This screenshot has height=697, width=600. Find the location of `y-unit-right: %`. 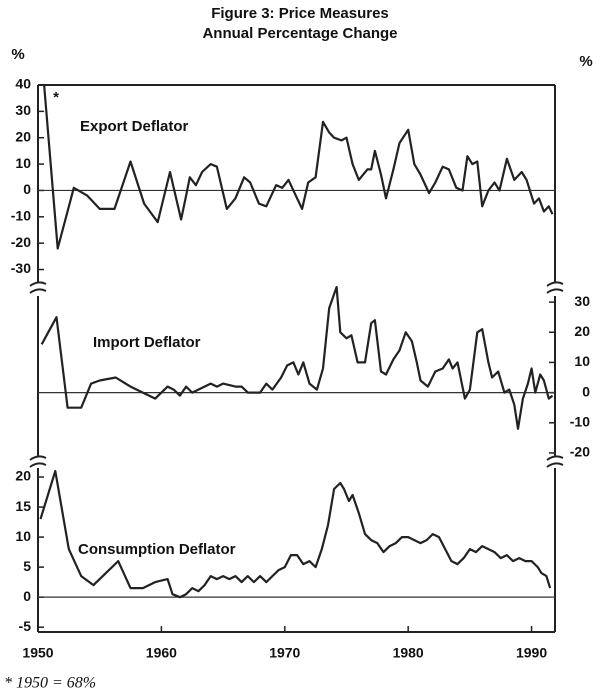

y-unit-right: % is located at coordinates (585, 61).